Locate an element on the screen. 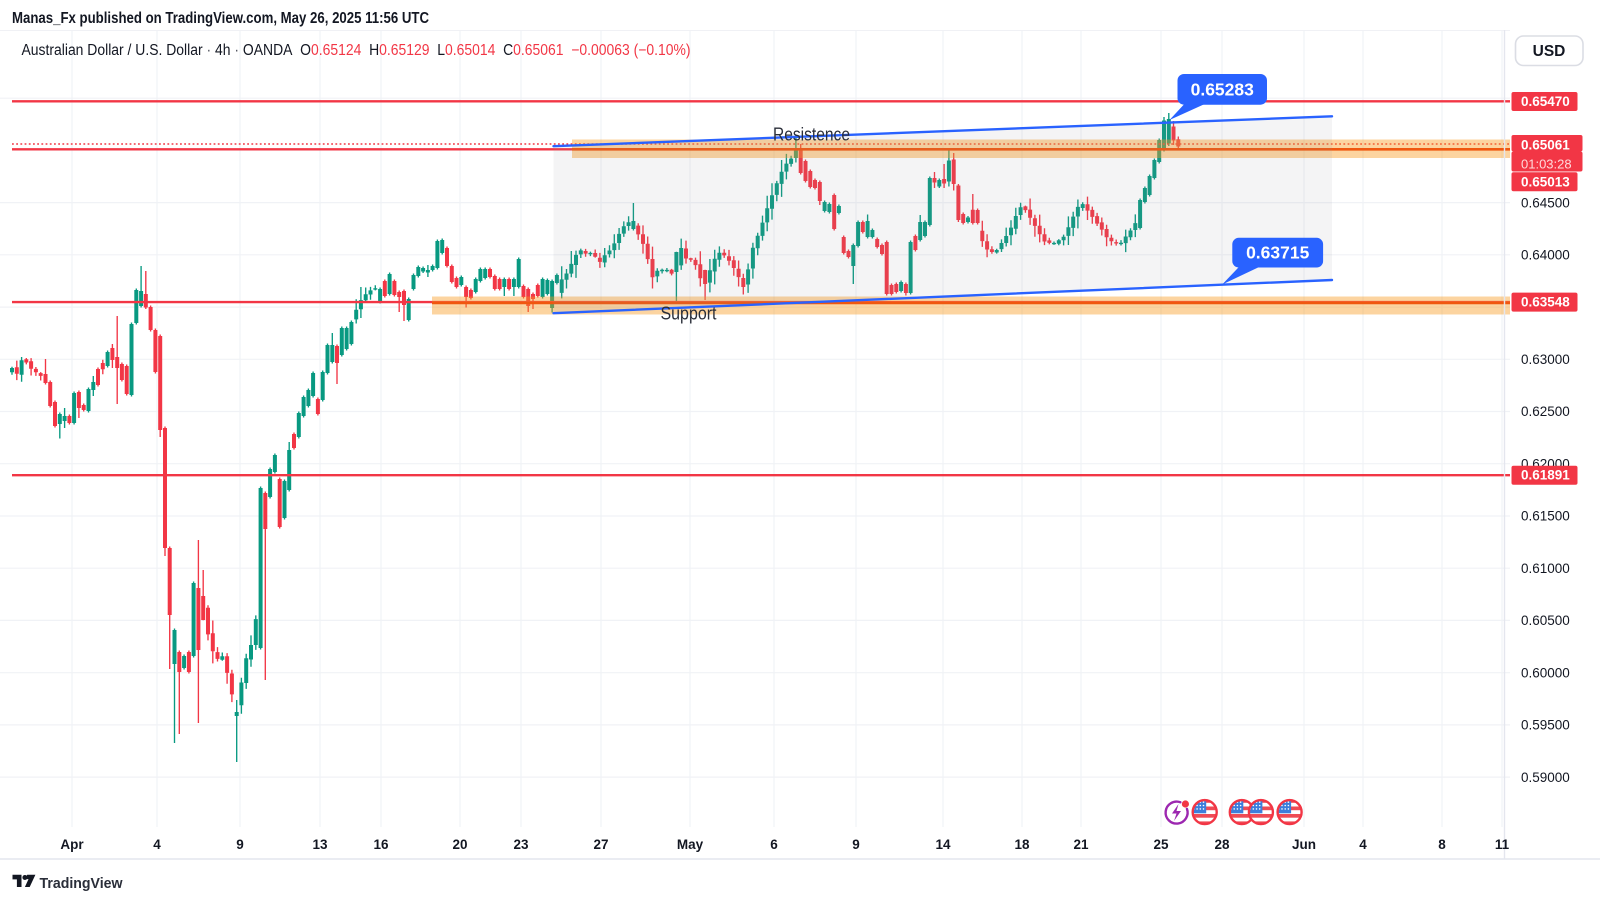 Image resolution: width=1600 pixels, height=902 pixels. svg-text: 28 is located at coordinates (1222, 844).